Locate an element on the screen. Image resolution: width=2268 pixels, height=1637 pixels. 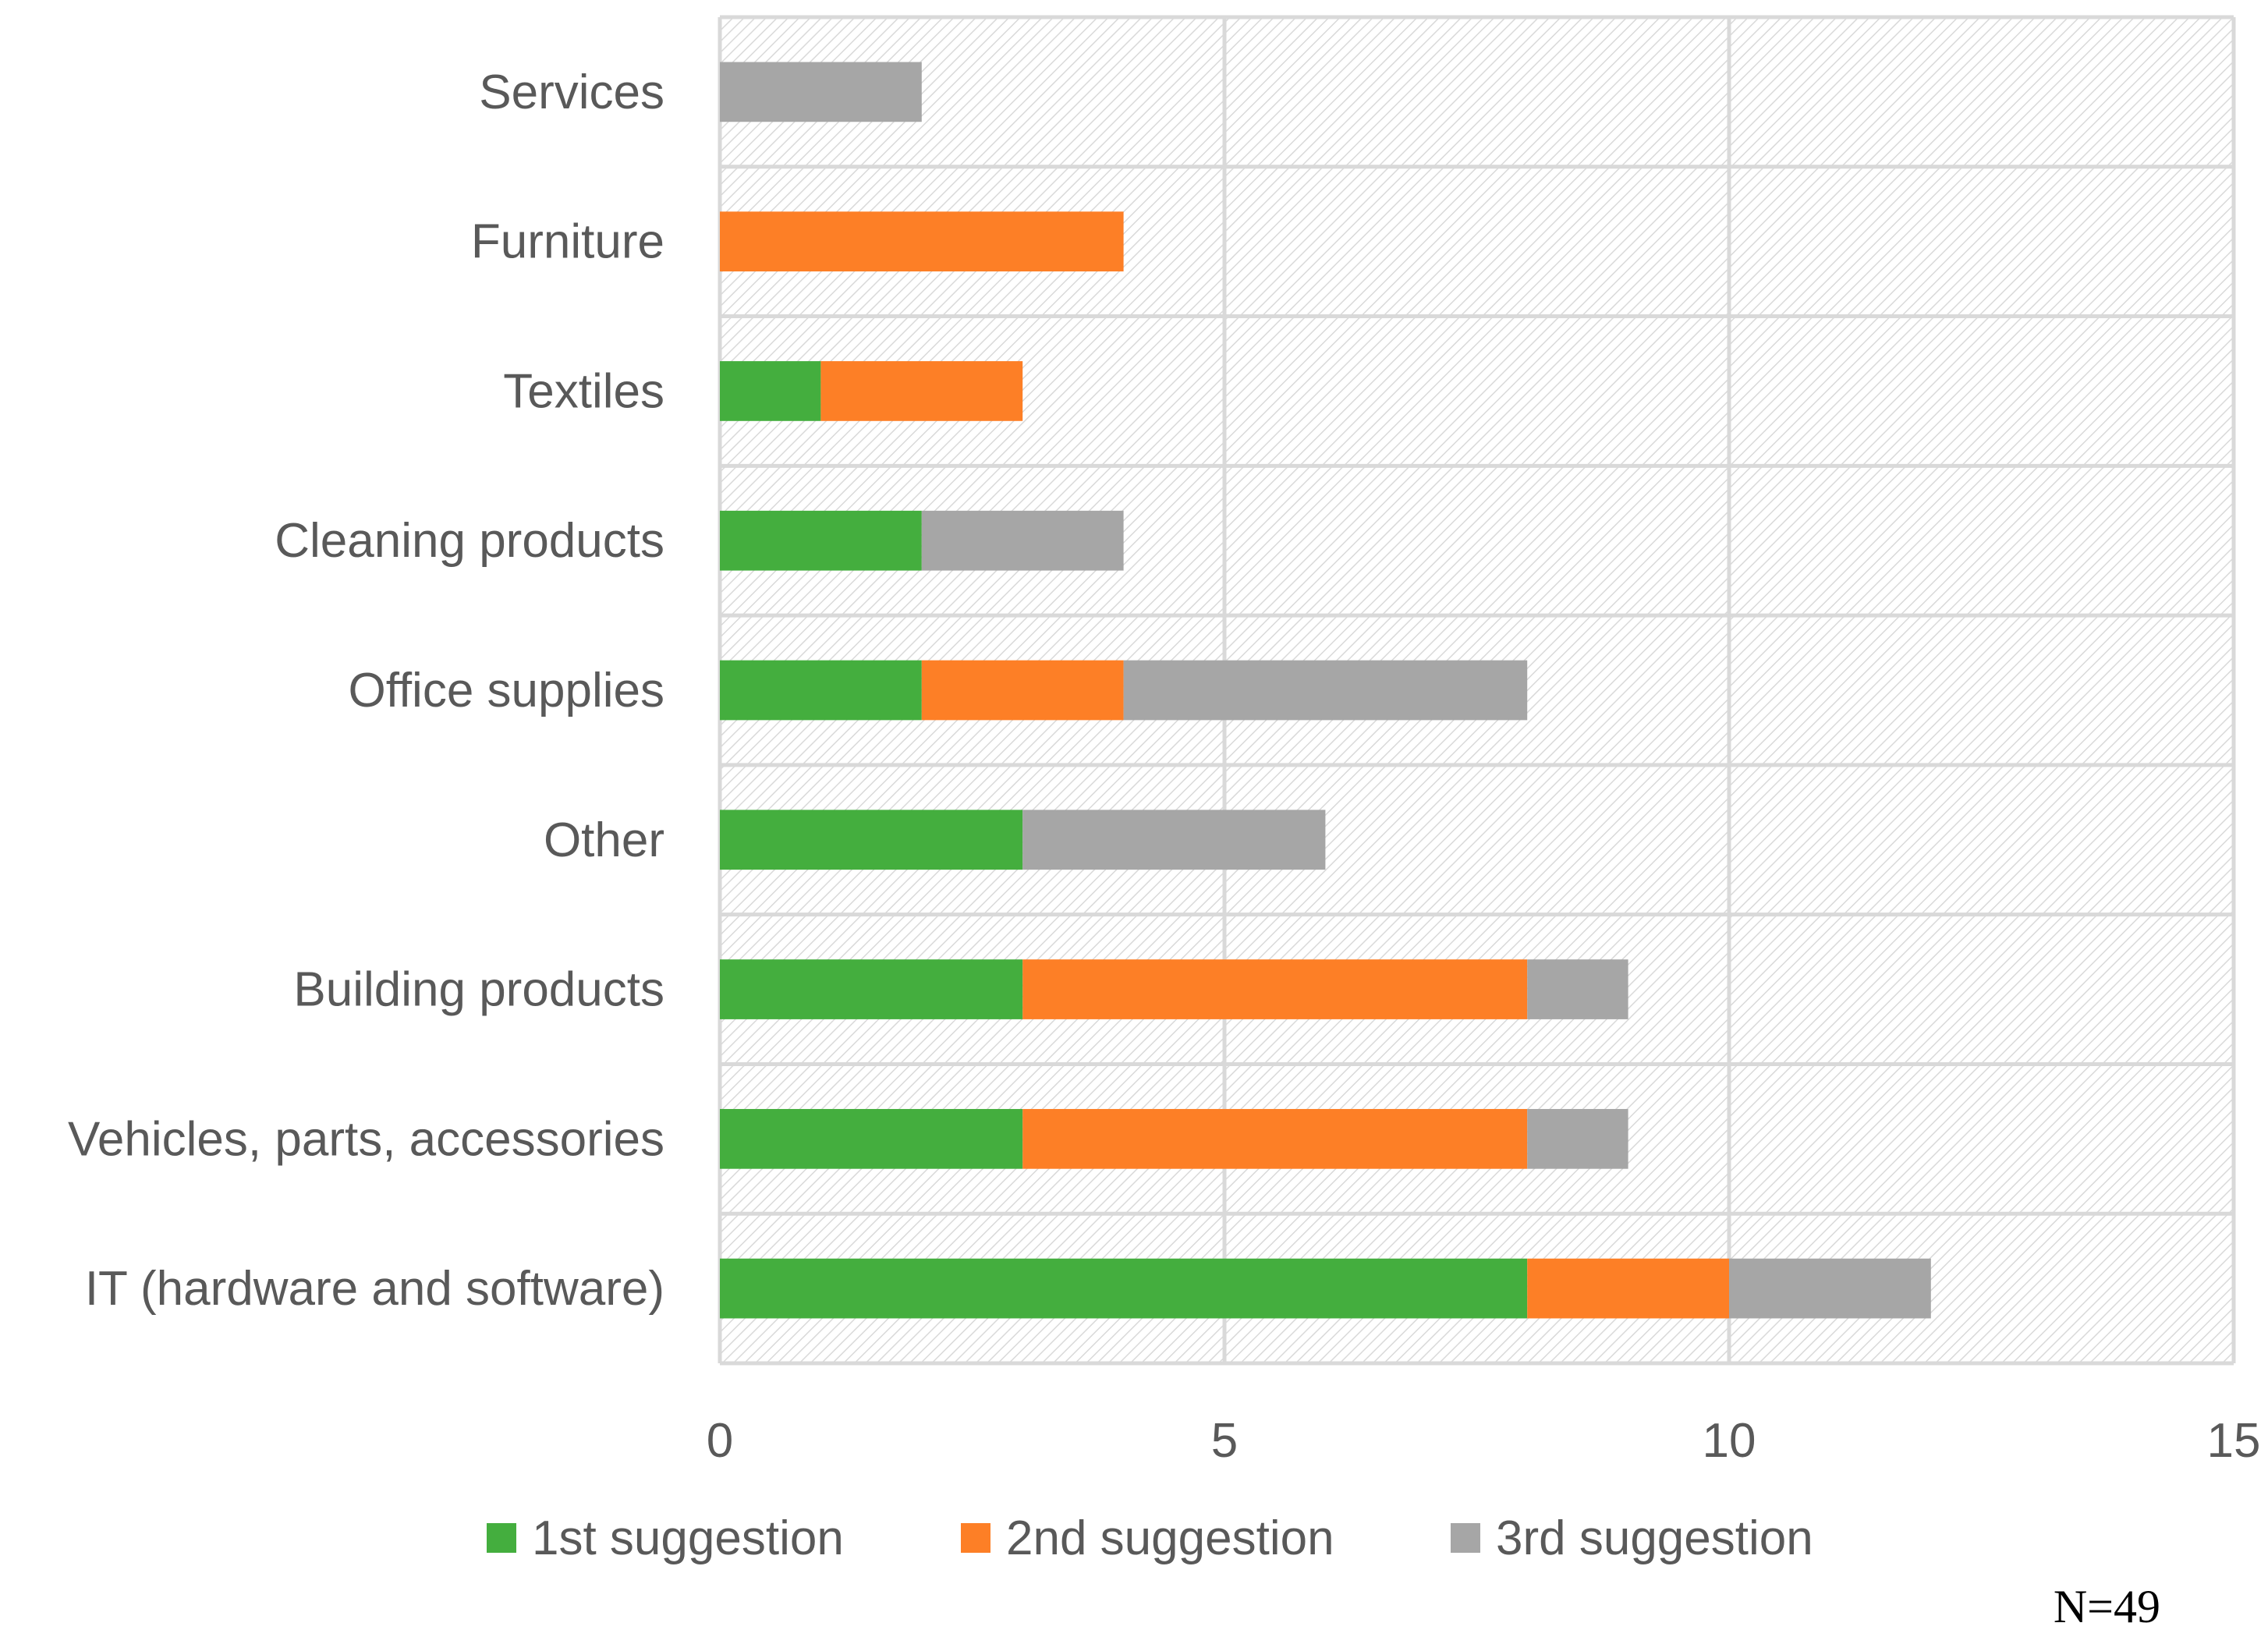
x-tick-label: 0 is located at coordinates (720, 1441).